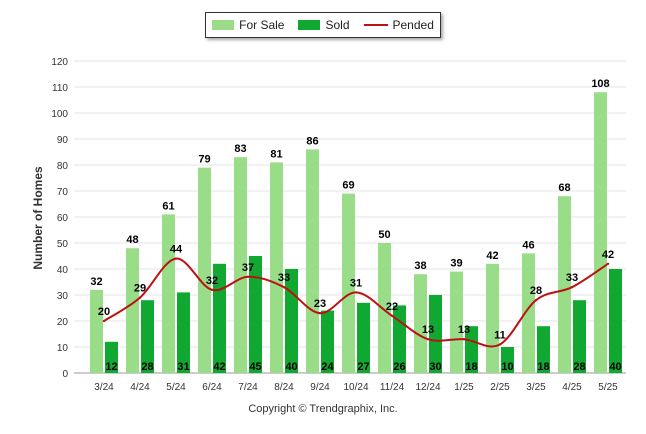 This screenshot has height=434, width=646. Describe the element at coordinates (219, 367) in the screenshot. I see `sold-label: 42` at that location.